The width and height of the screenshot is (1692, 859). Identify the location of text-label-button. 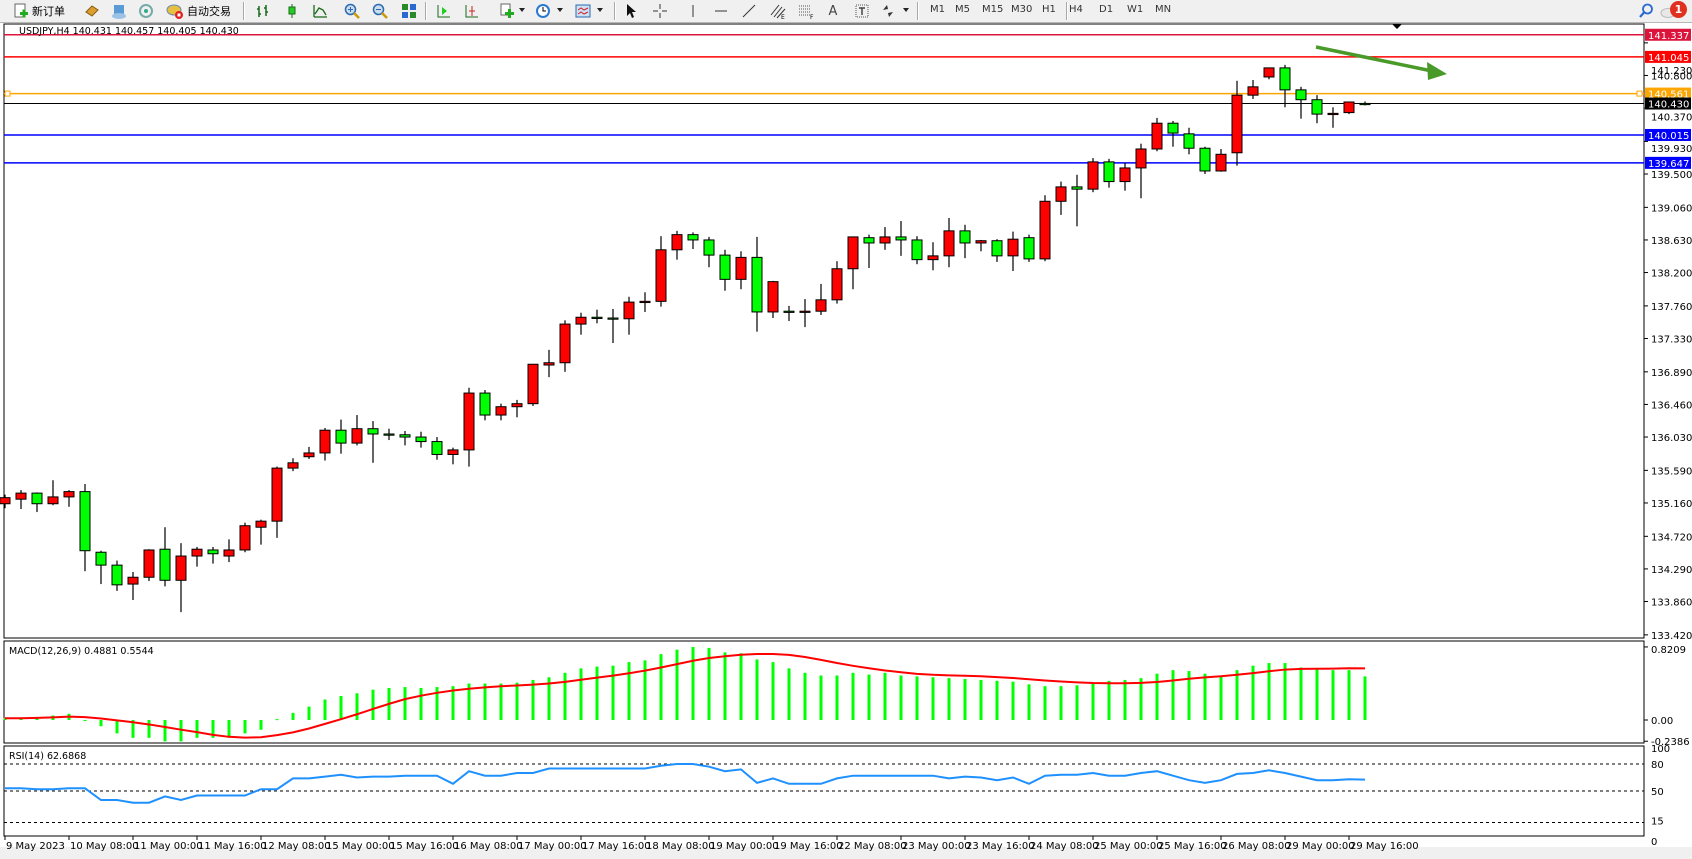
(862, 11).